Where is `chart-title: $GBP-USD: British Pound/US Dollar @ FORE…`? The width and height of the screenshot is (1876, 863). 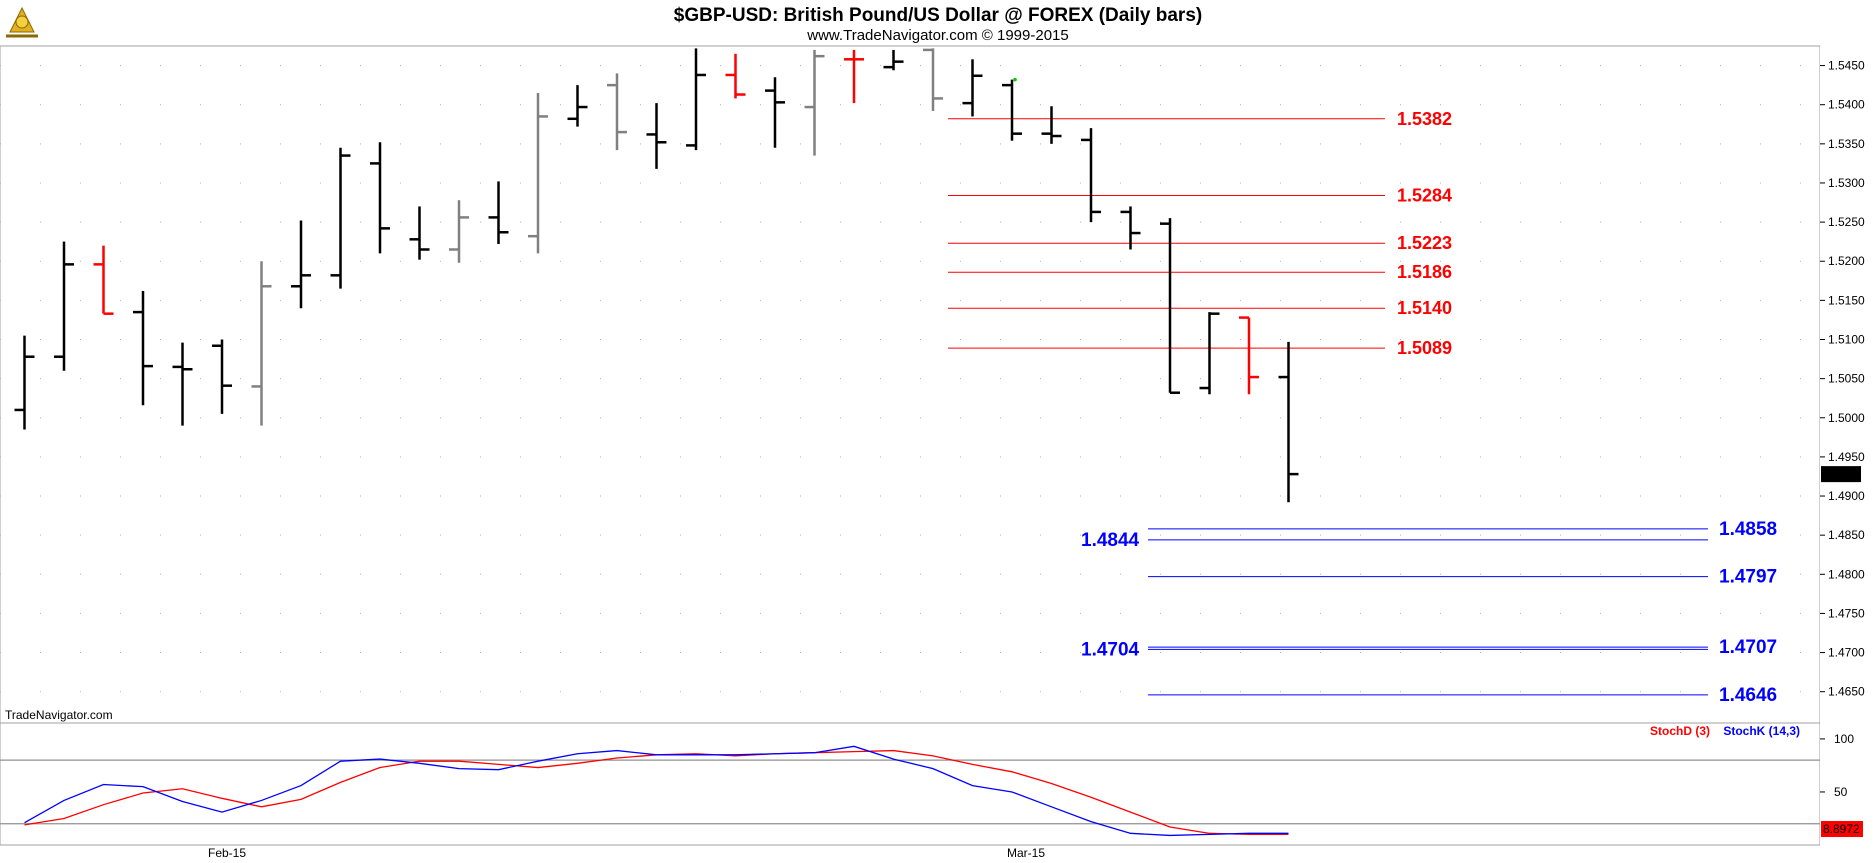
chart-title: $GBP-USD: British Pound/US Dollar @ FORE… is located at coordinates (938, 15).